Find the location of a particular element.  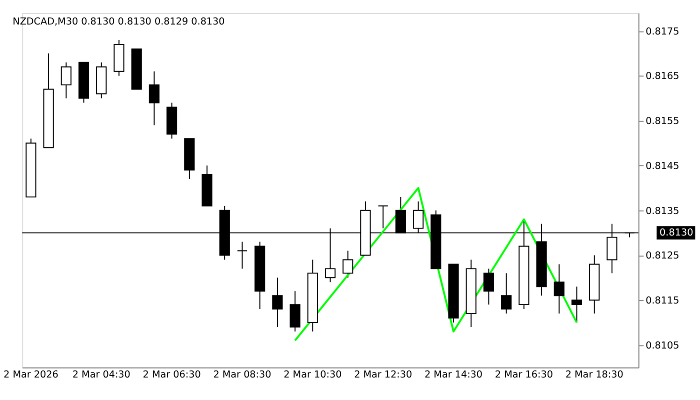

x-tick-label: 2 Mar 04:30 is located at coordinates (101, 374).